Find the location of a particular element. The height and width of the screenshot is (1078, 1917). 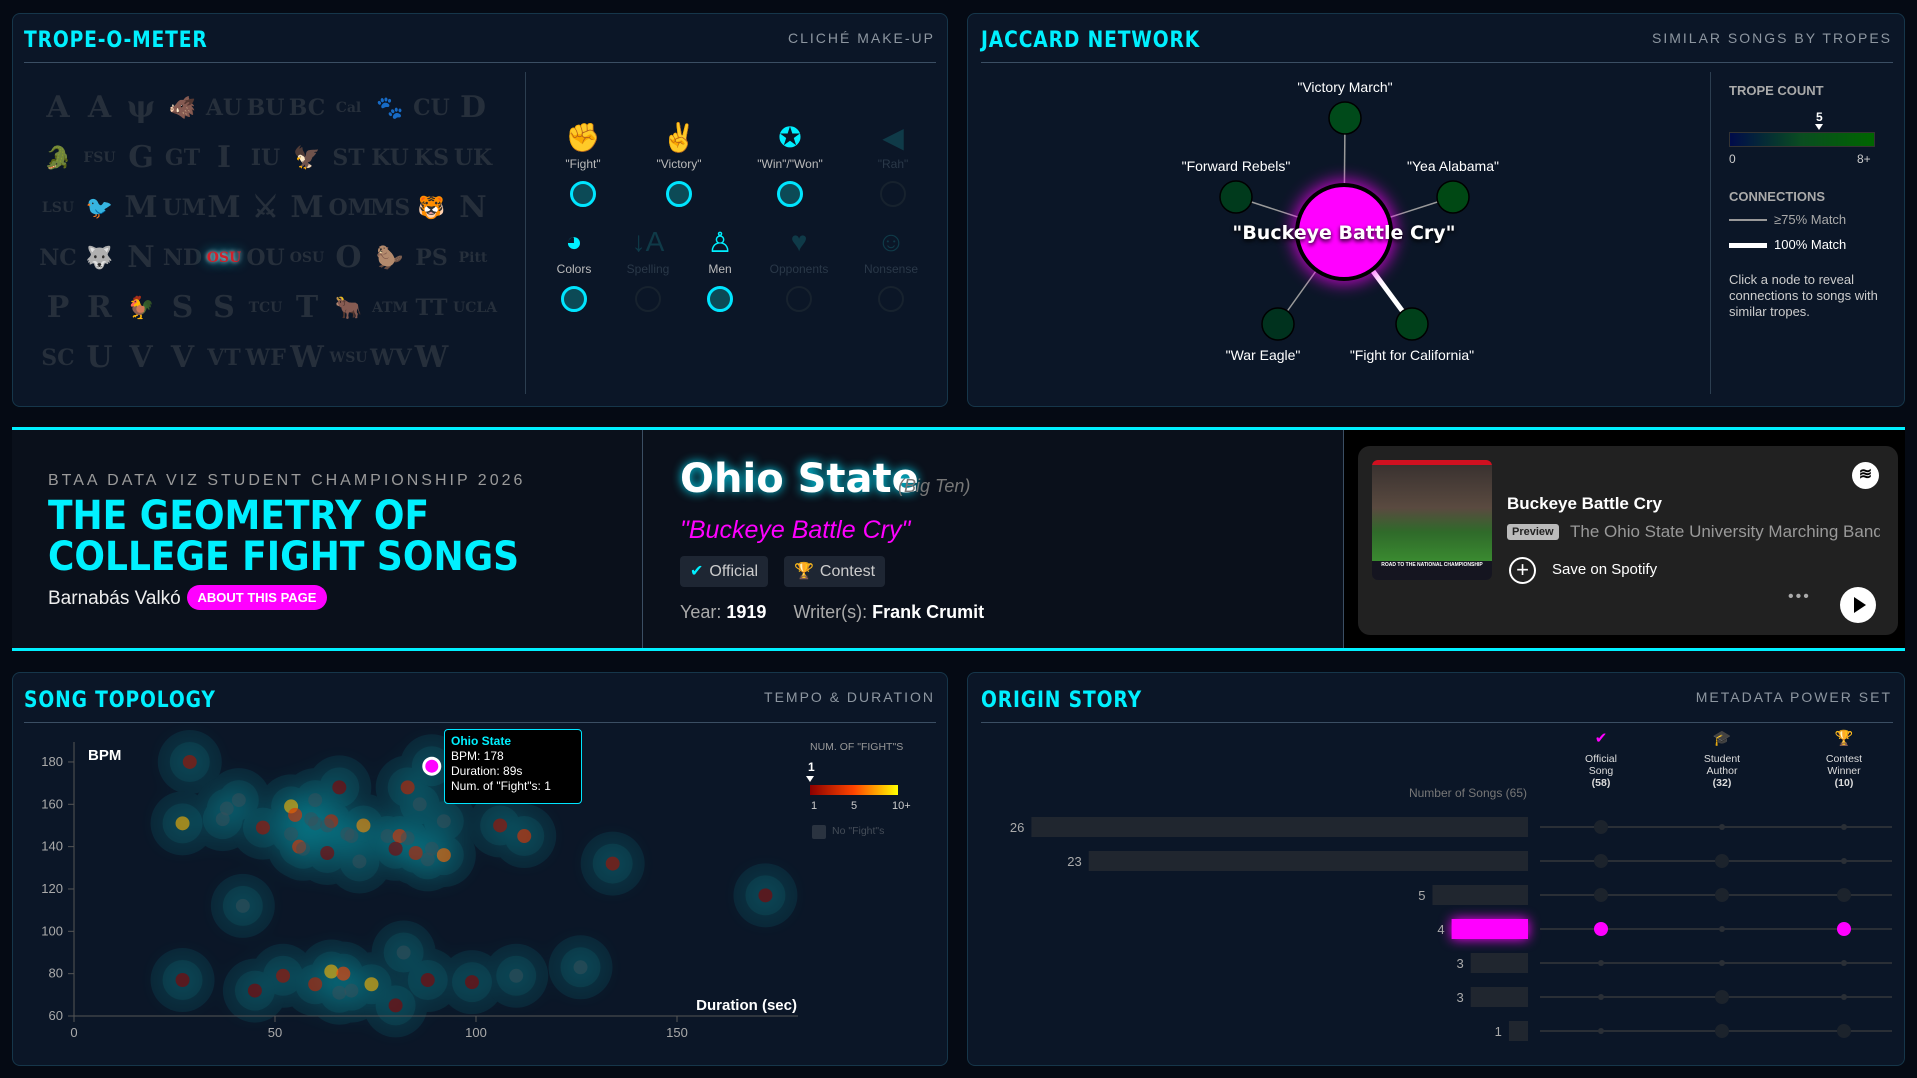

team-logo: 🐯 is located at coordinates (431, 208).